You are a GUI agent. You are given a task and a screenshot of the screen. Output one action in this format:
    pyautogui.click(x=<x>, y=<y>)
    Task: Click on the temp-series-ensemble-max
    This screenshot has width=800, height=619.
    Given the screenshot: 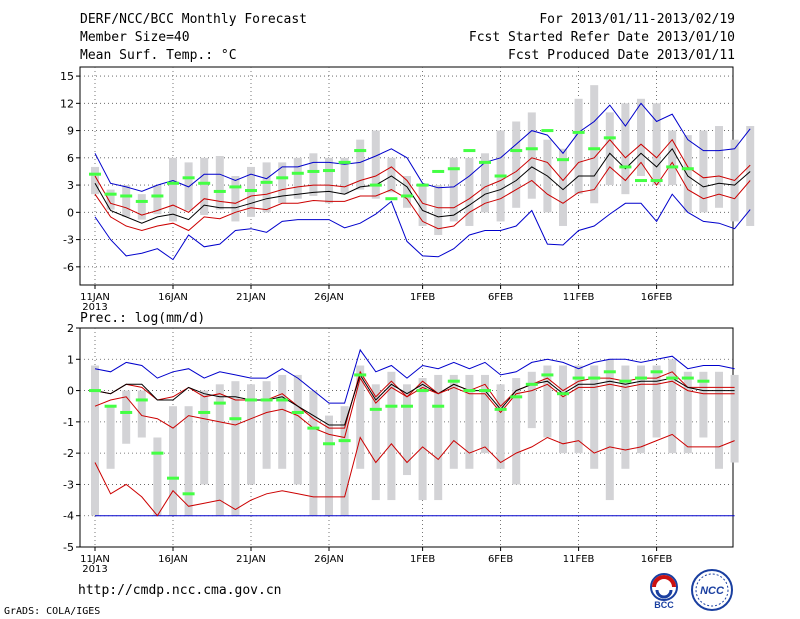 What is the action you would take?
    pyautogui.click(x=422, y=147)
    